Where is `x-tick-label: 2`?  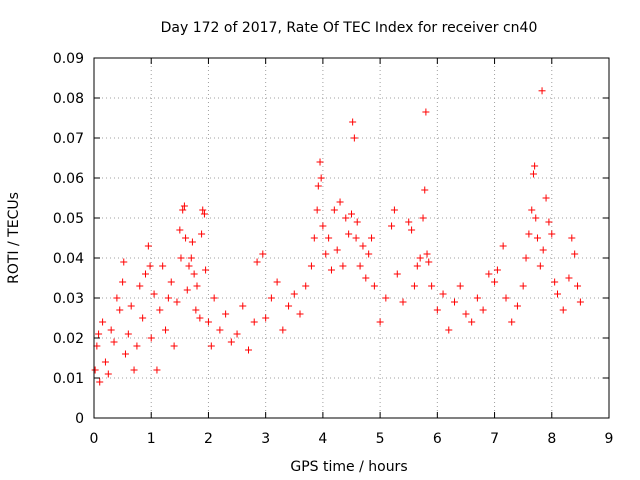
x-tick-label: 2 is located at coordinates (208, 439).